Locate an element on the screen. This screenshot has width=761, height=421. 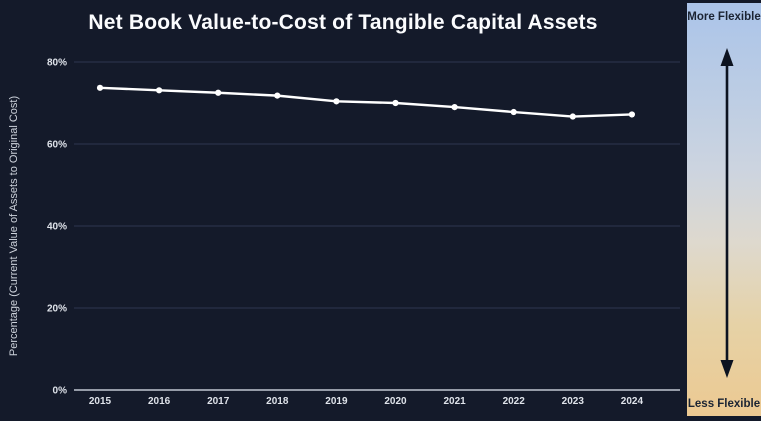
flexibility-scale-panel: More Flexible Less Flexible is located at coordinates (724, 209).